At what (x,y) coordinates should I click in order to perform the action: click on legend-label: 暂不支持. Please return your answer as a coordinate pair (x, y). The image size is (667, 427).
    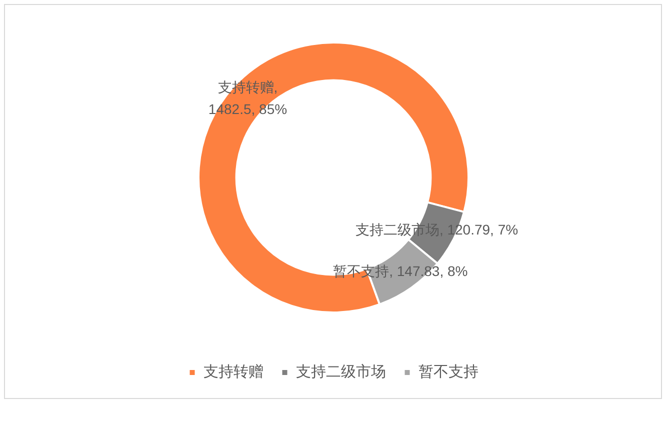
    Looking at the image, I should click on (448, 372).